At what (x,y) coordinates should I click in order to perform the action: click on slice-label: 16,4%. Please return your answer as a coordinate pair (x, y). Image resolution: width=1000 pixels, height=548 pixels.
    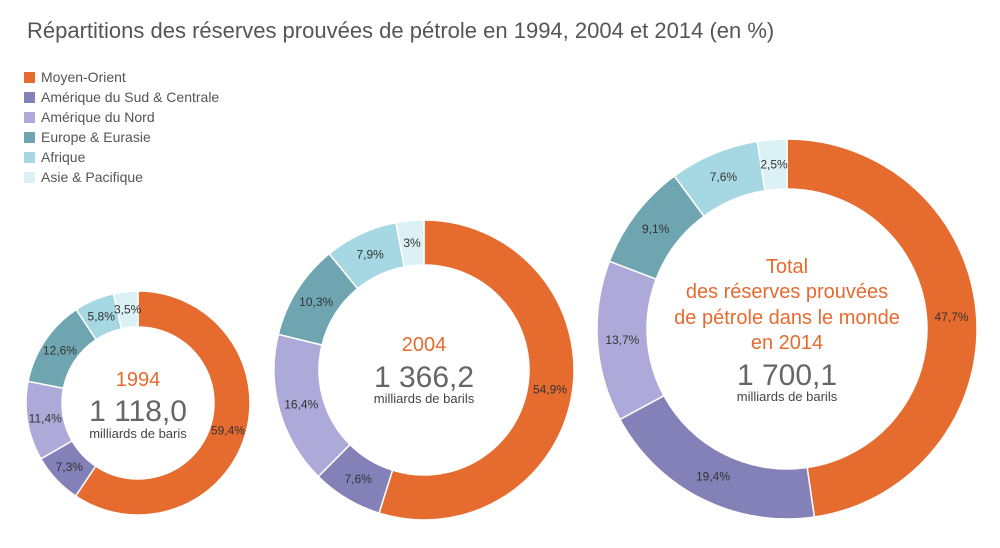
    Looking at the image, I should click on (301, 405).